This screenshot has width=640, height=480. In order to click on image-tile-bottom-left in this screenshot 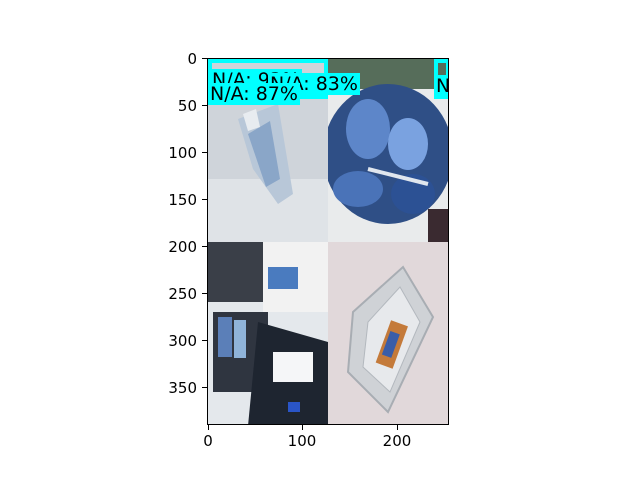, I will do `click(268, 333)`.